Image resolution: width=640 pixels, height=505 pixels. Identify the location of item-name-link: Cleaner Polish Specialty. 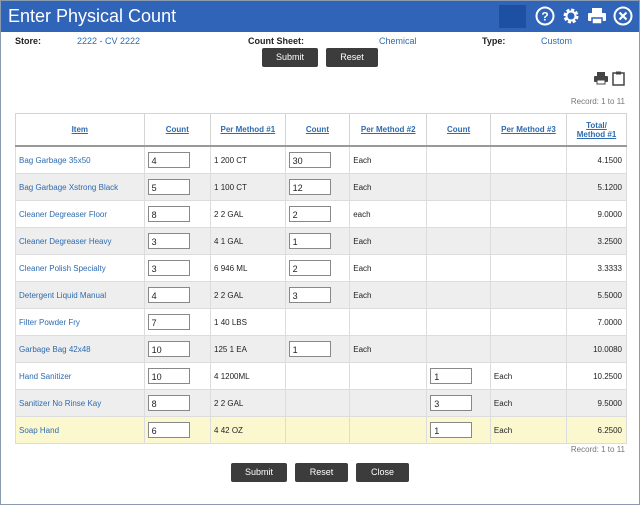
(62, 268).